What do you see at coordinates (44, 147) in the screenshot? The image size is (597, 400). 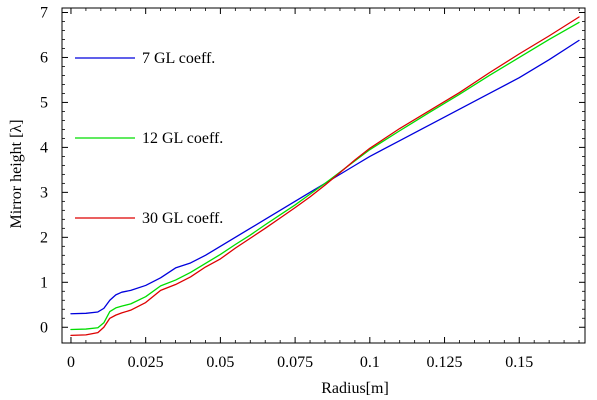 I see `y-tick-label: 4` at bounding box center [44, 147].